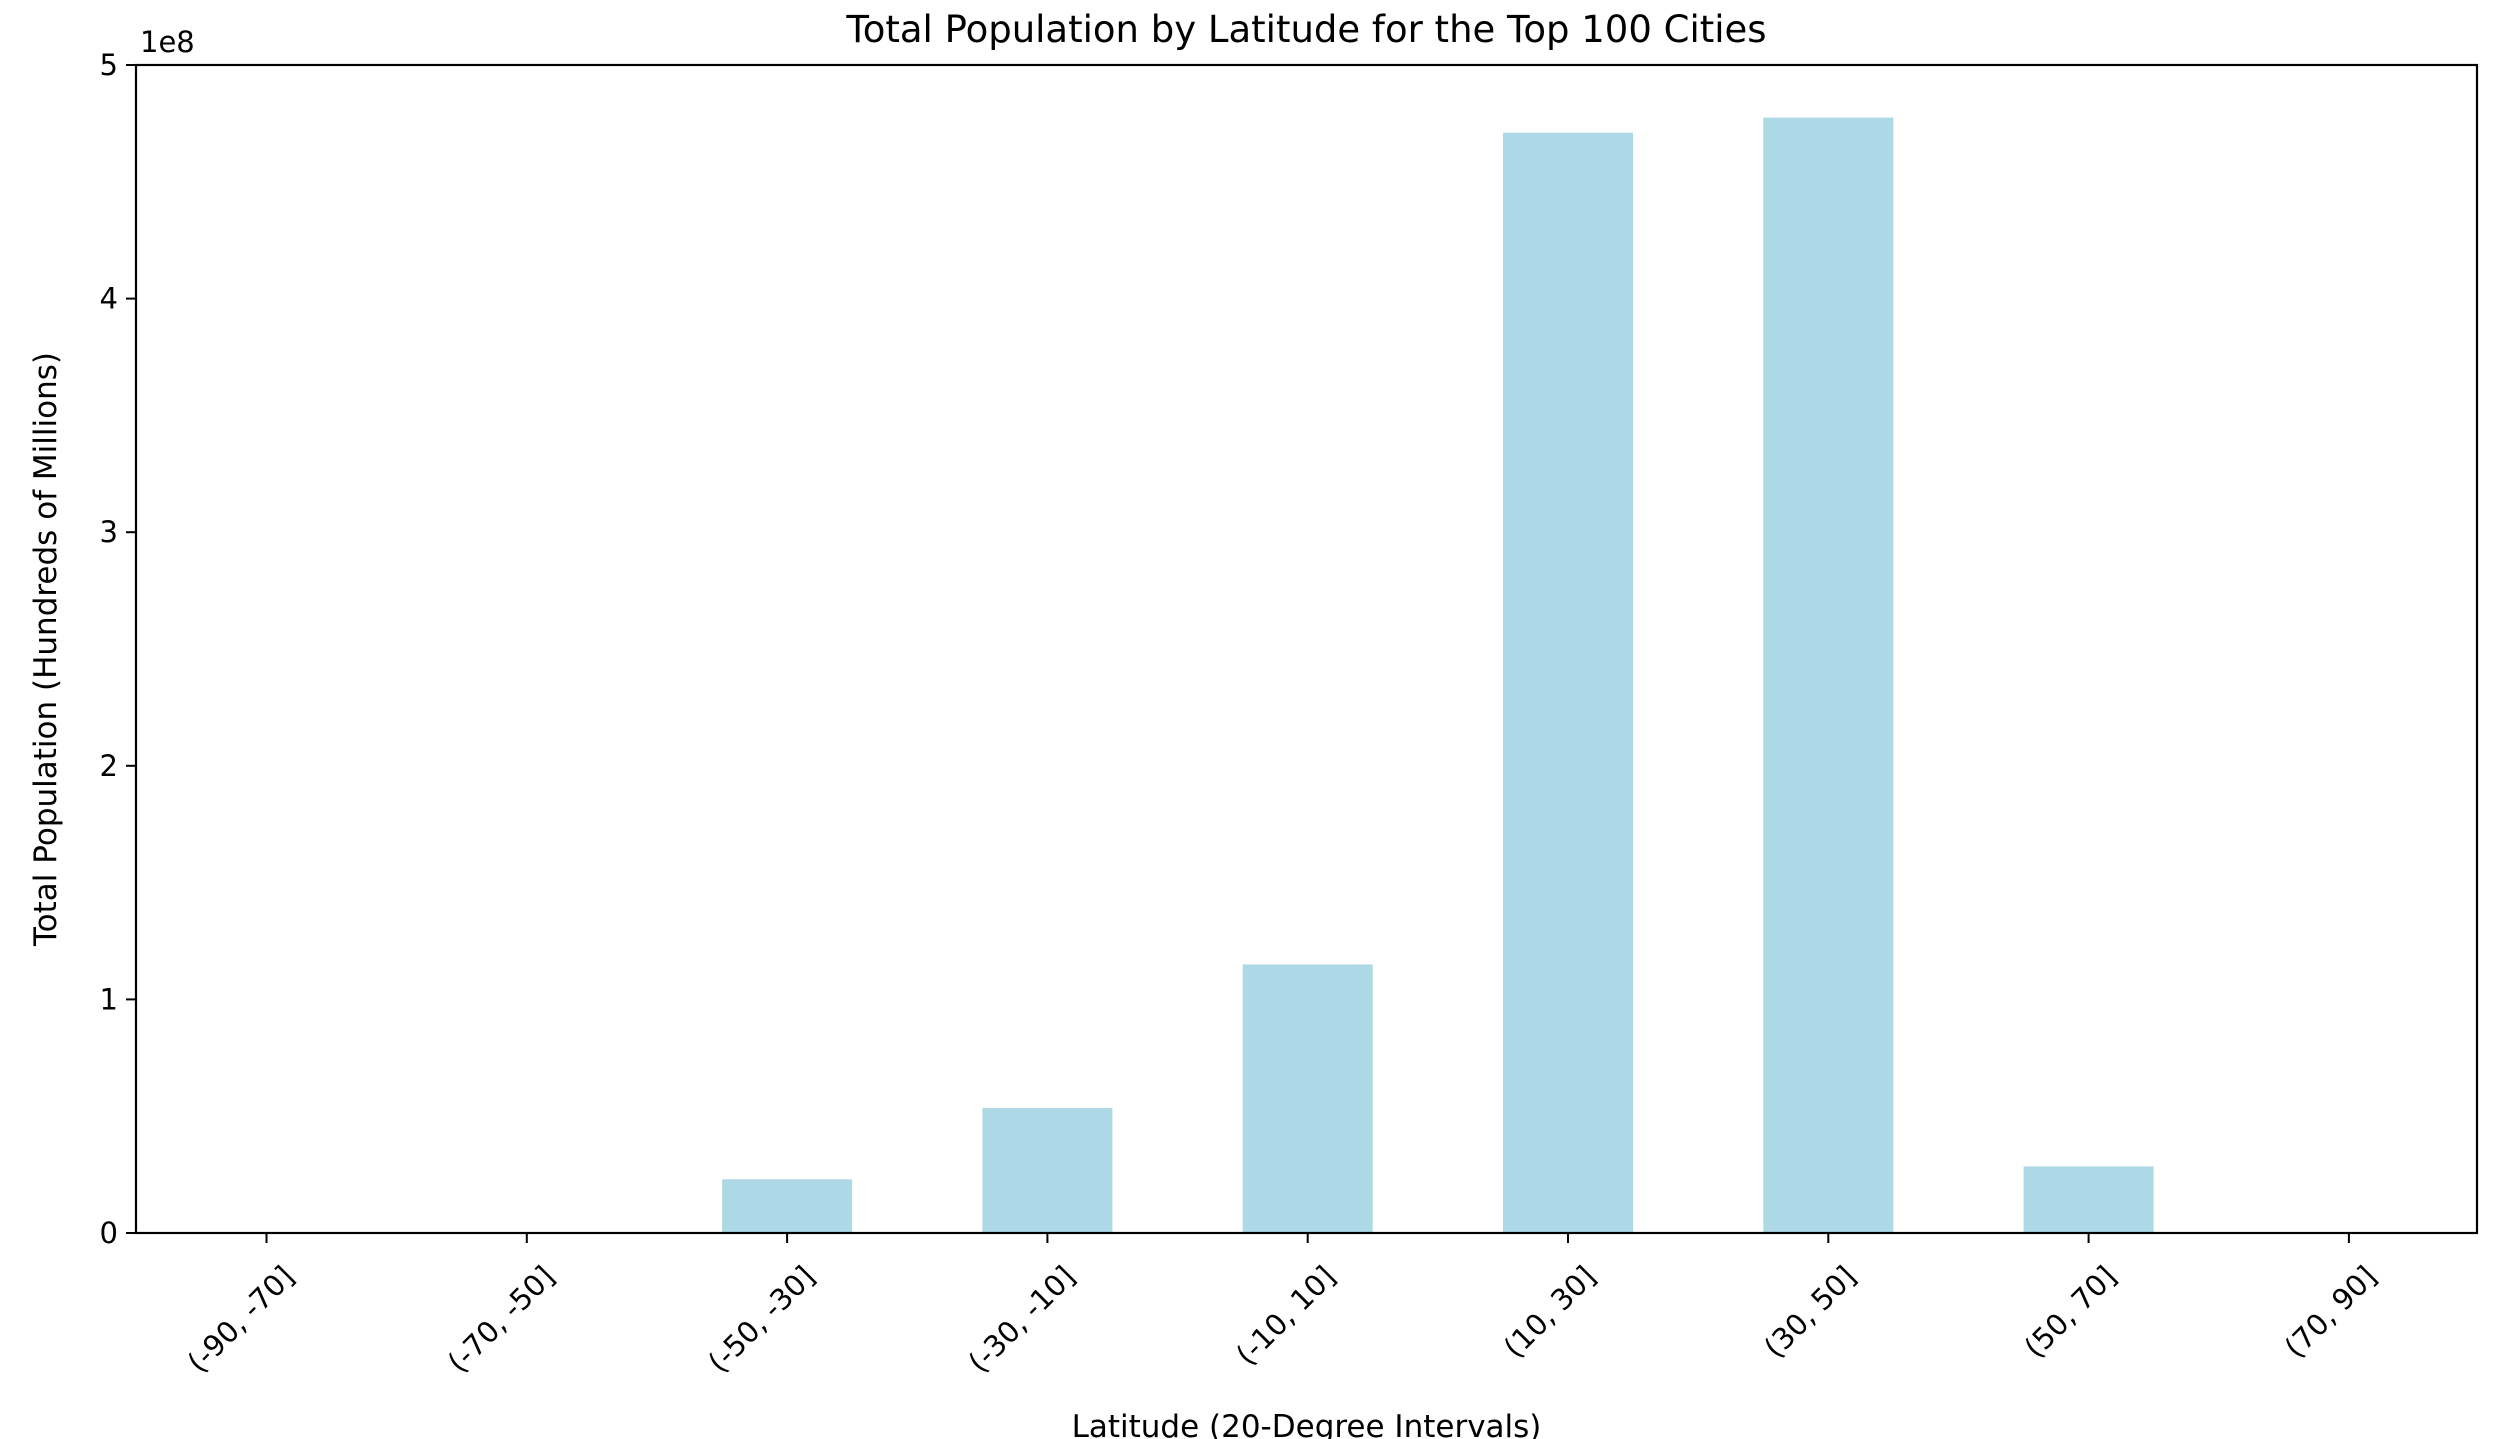 The width and height of the screenshot is (2496, 1439). What do you see at coordinates (241, 1319) in the screenshot?
I see `x-tick-label-0: (-90, -70]` at bounding box center [241, 1319].